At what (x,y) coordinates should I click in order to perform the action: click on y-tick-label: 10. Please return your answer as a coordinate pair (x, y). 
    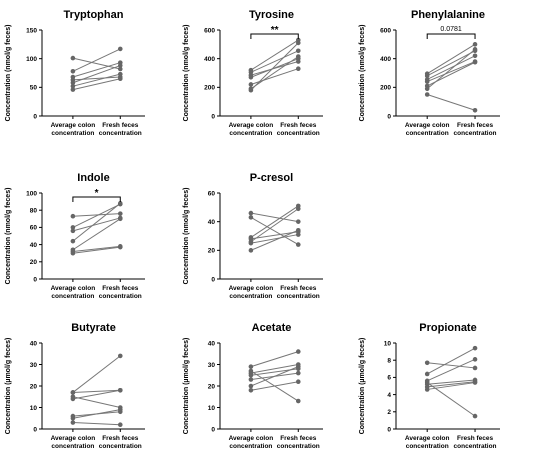
    Looking at the image, I should click on (34, 408).